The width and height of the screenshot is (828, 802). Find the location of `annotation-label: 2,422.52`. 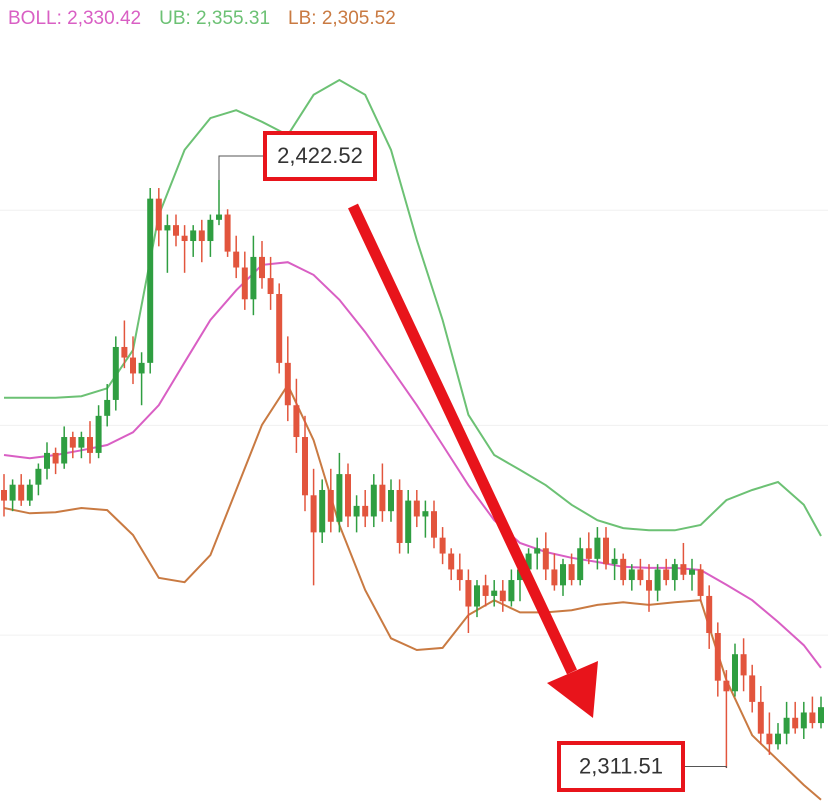

annotation-label: 2,422.52 is located at coordinates (320, 155).